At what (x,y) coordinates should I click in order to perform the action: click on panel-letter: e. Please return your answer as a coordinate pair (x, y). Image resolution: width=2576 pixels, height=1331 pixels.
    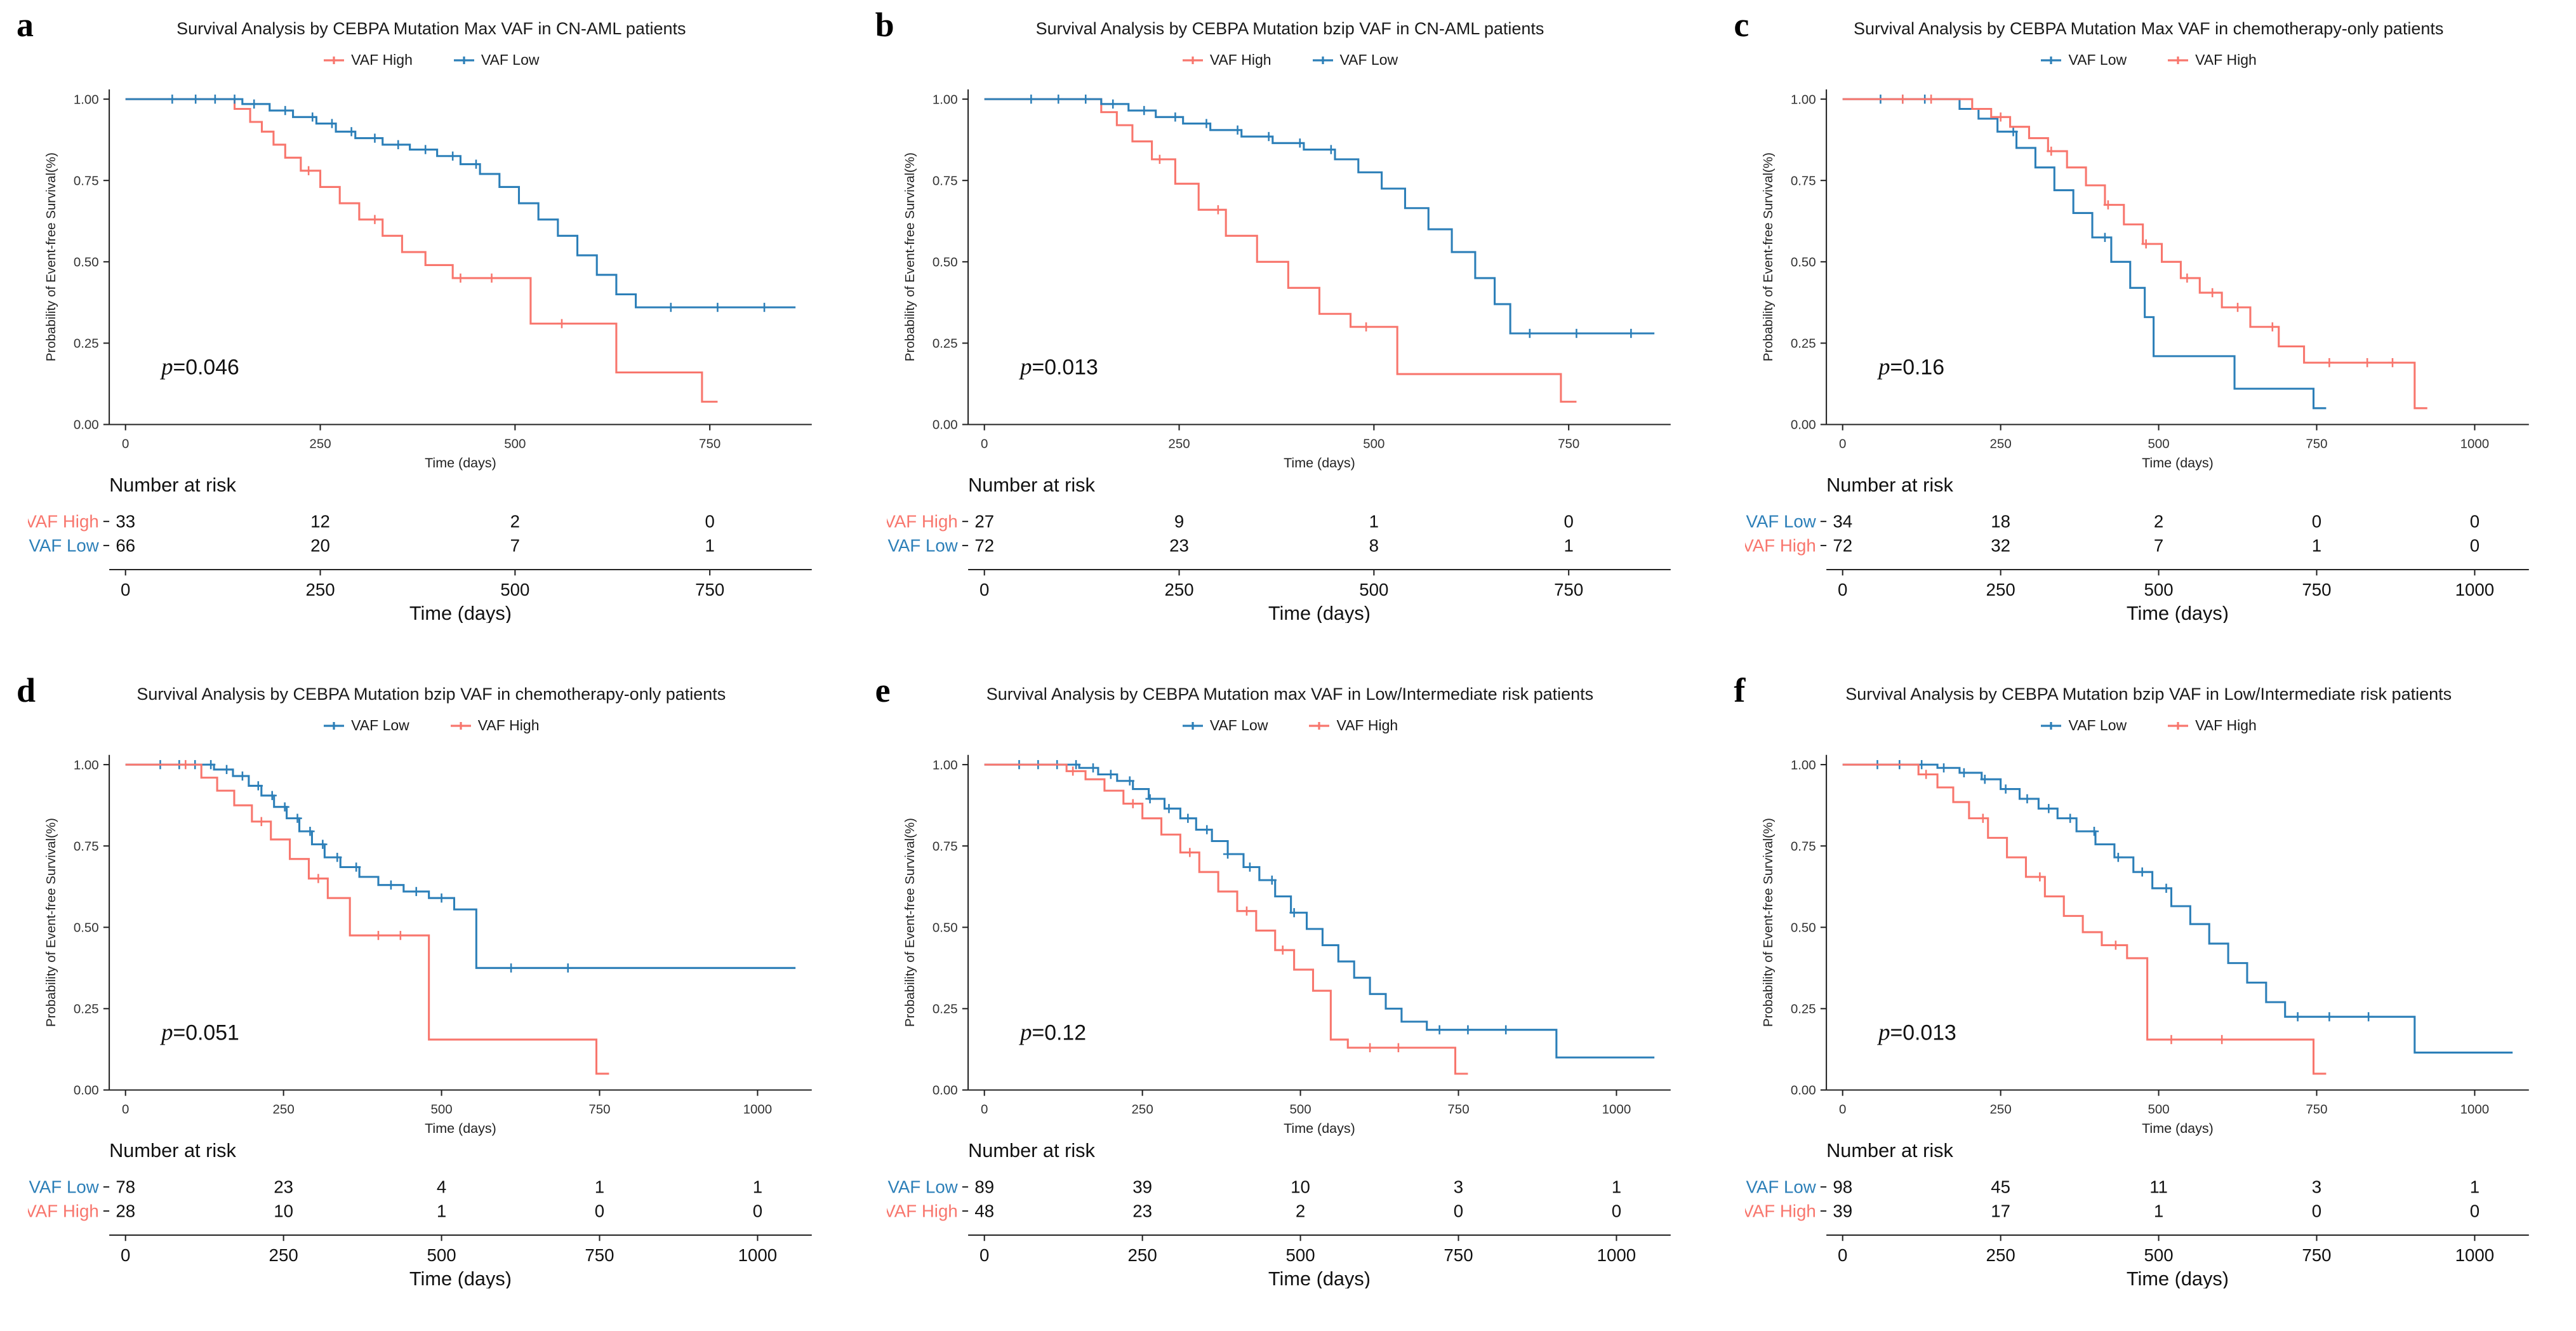
    Looking at the image, I should click on (883, 690).